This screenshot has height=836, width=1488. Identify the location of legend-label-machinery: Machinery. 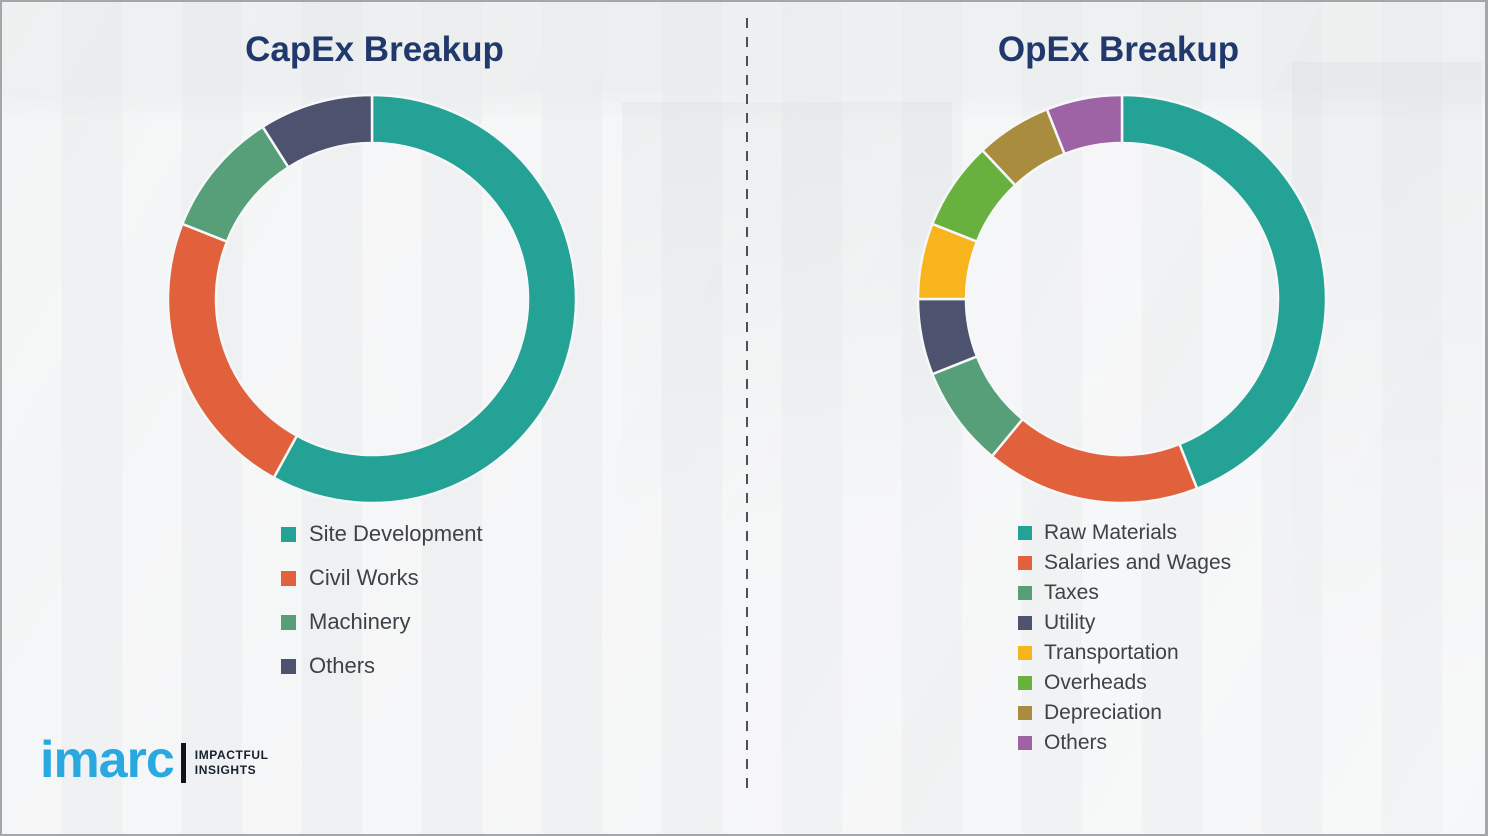
(360, 621).